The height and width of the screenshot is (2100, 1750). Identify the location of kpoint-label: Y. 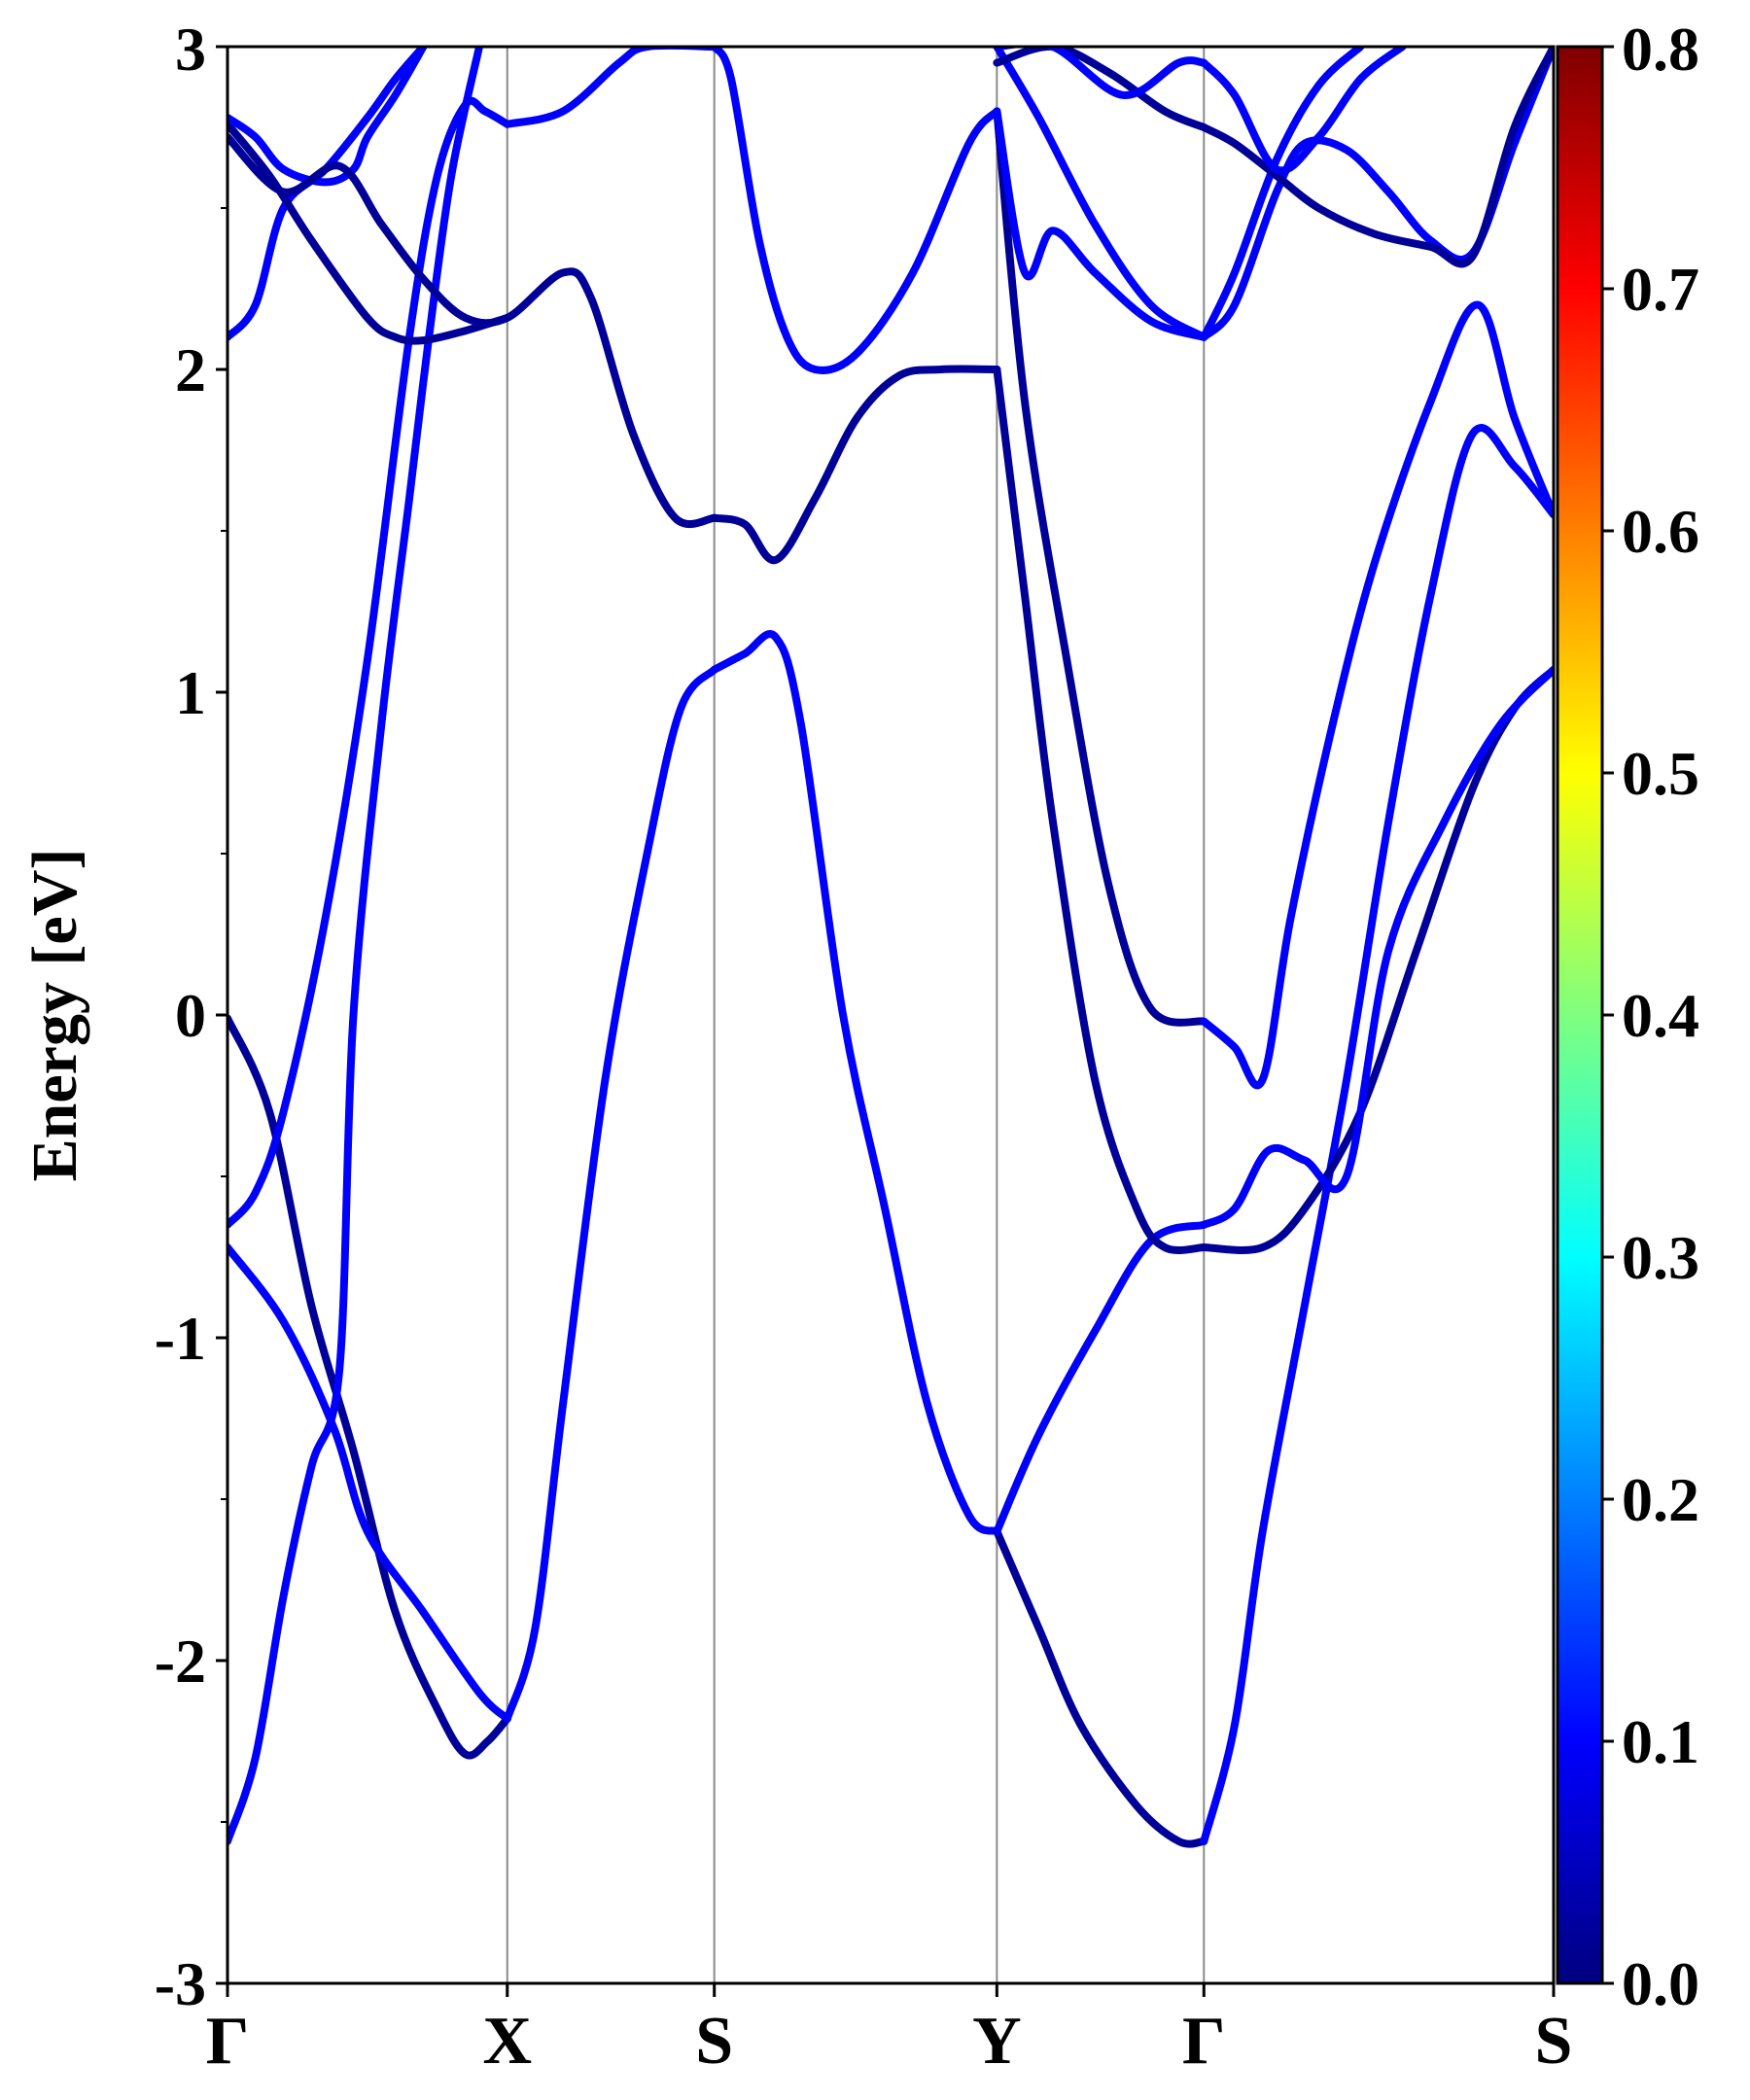
(997, 2041).